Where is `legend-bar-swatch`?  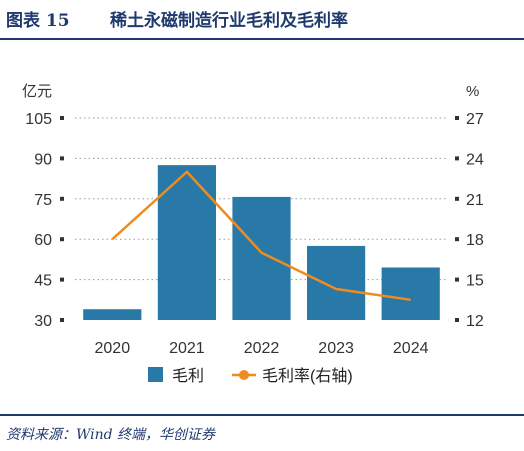
legend-bar-swatch is located at coordinates (155, 374).